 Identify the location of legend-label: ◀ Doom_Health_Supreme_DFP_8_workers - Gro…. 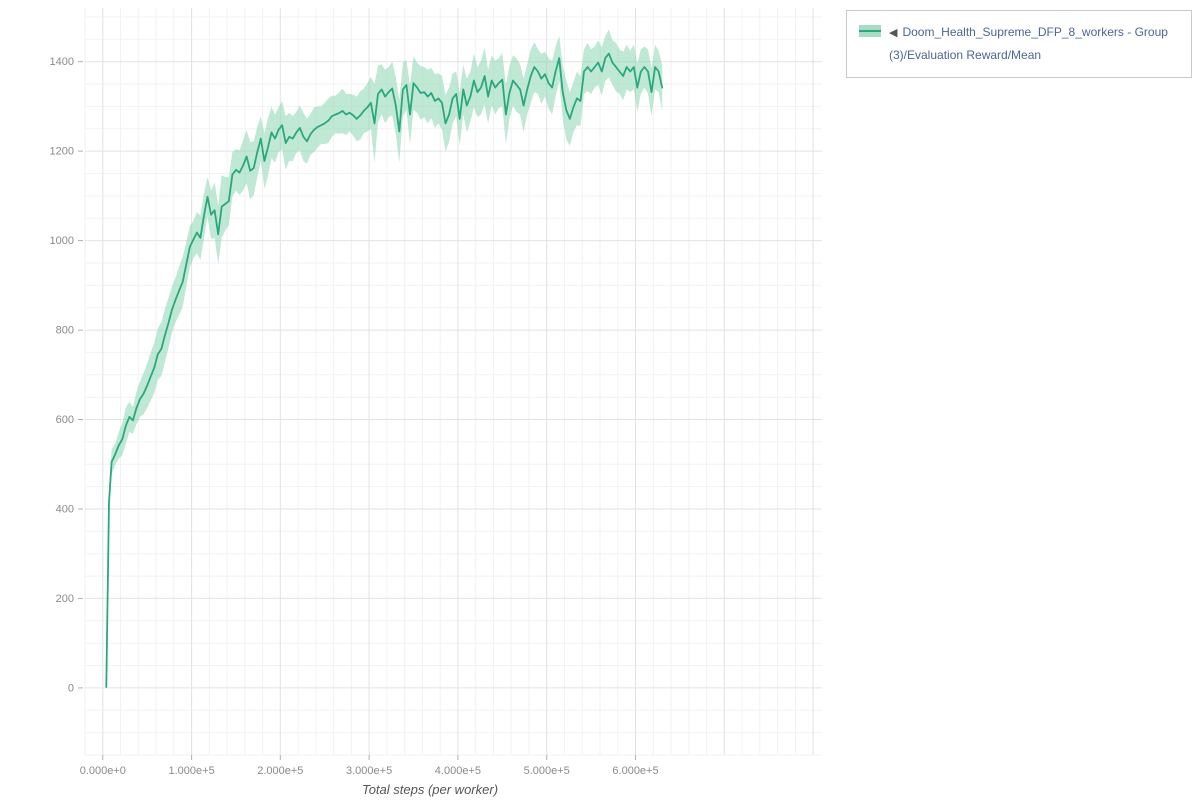
(1034, 44).